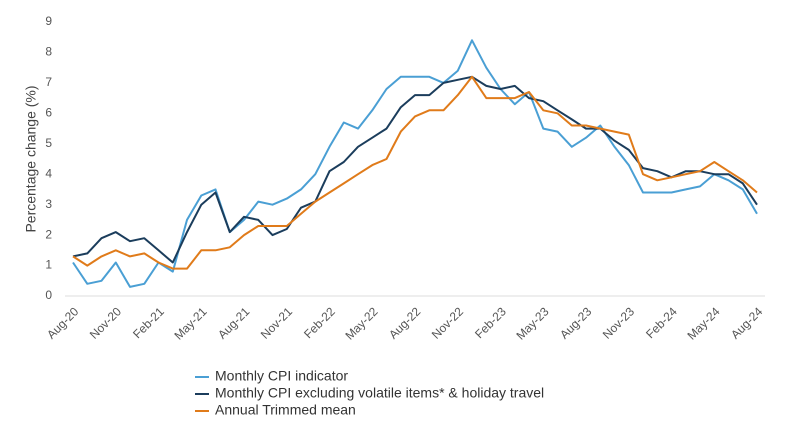 This screenshot has width=785, height=426. Describe the element at coordinates (48, 21) in the screenshot. I see `y-tick-label: 9` at that location.